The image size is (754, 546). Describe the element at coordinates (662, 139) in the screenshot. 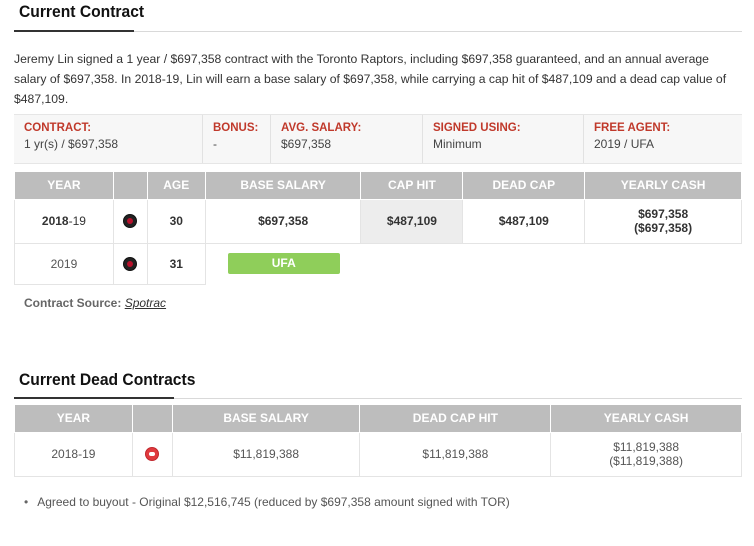

I see `free-agent-info: FREE AGENT: 2019 / UFA` at that location.